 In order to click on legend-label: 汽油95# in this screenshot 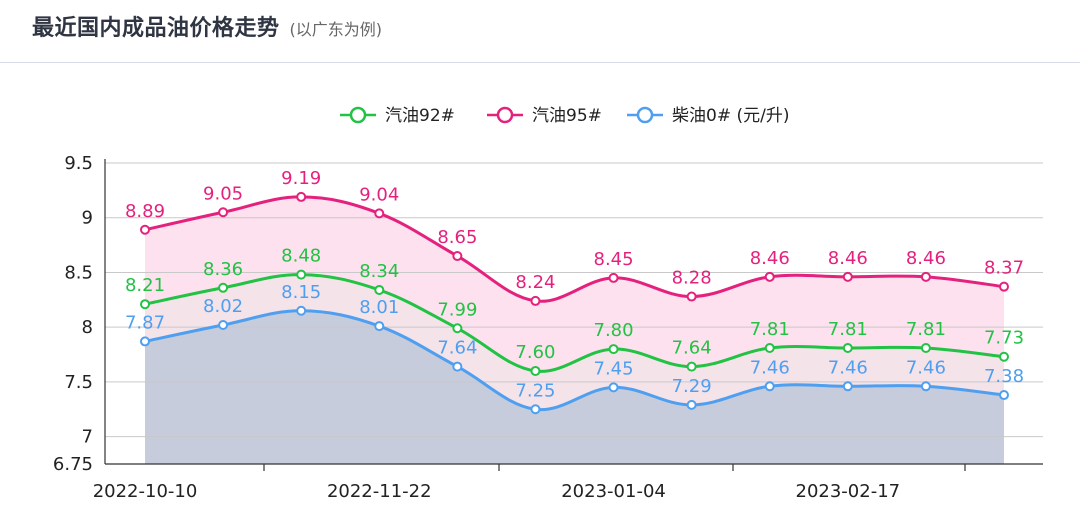, I will do `click(567, 116)`.